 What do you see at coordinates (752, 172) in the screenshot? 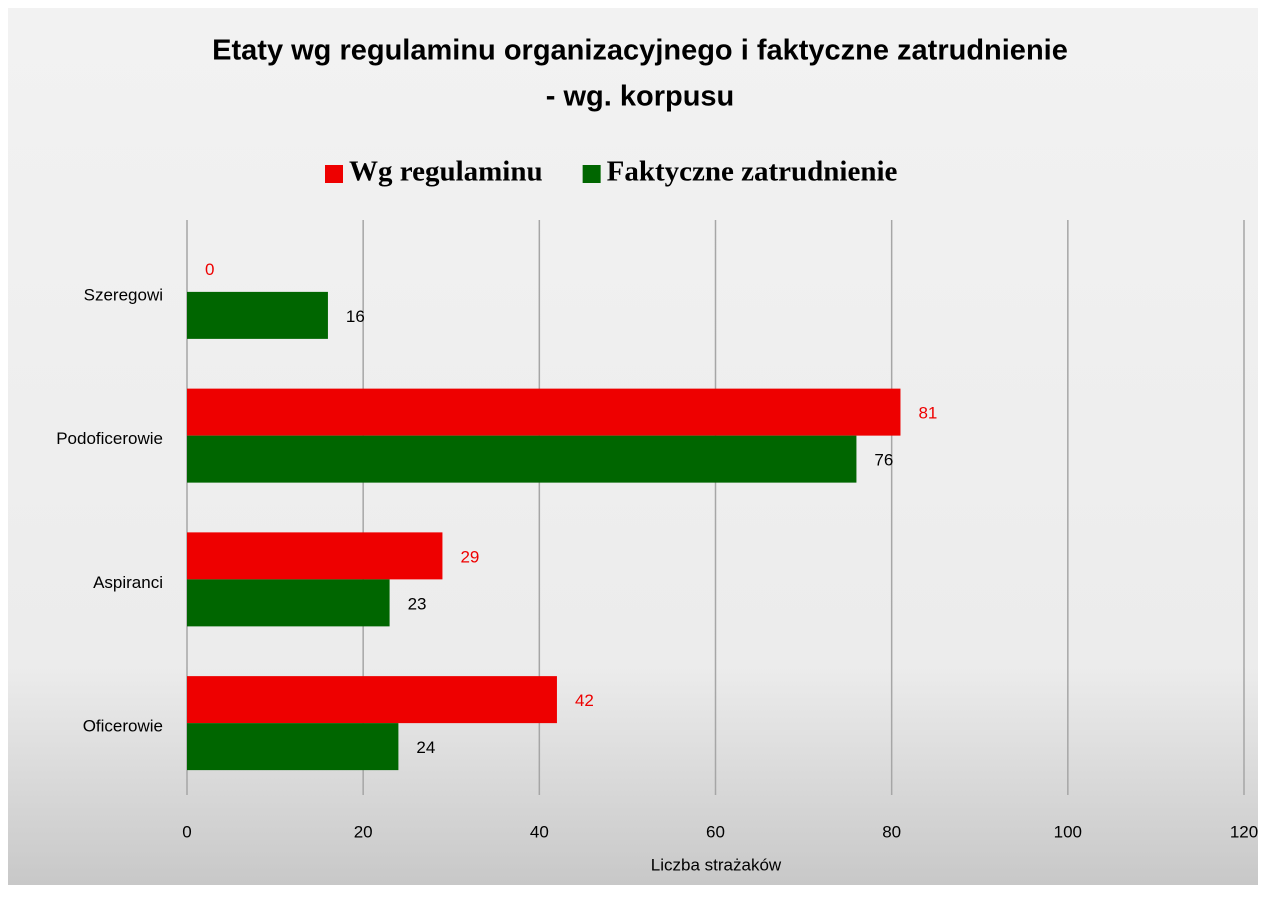
I see `legend-label: Faktyczne zatrudnienie` at bounding box center [752, 172].